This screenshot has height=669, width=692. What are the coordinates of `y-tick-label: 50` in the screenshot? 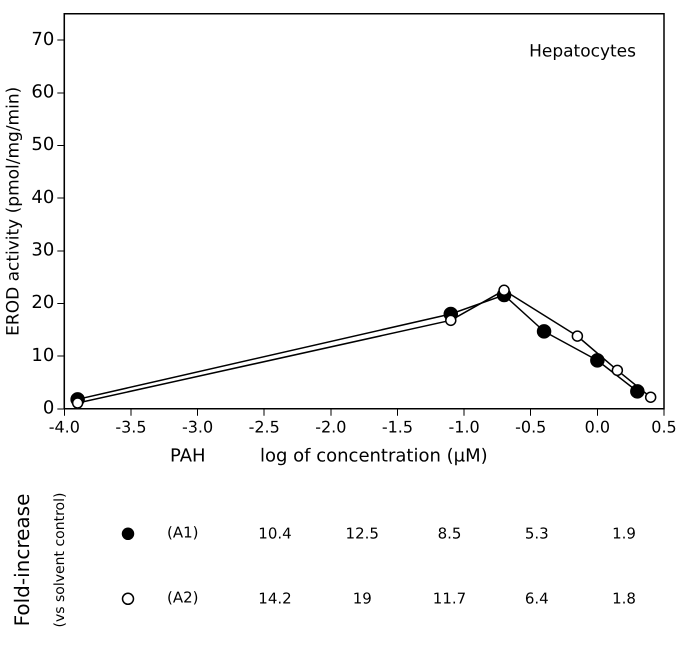 It's located at (42, 145).